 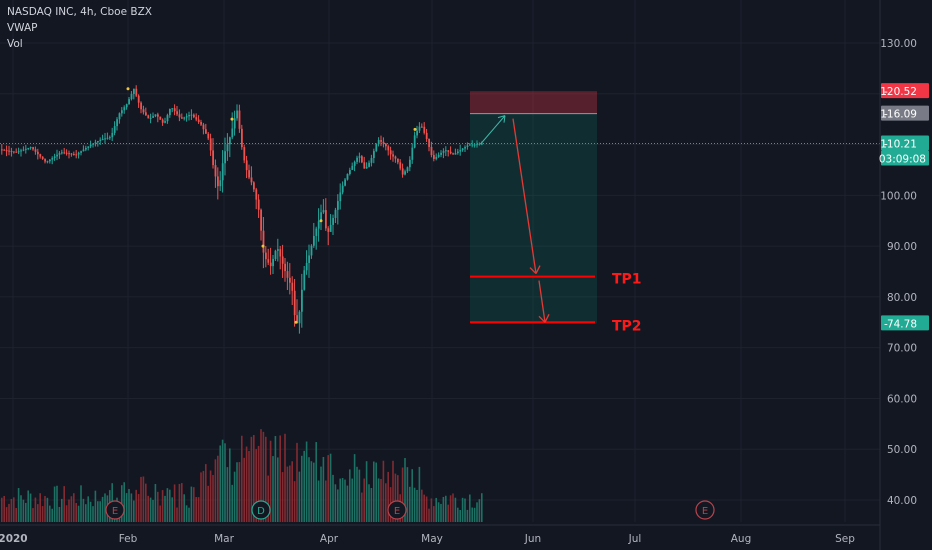 What do you see at coordinates (15, 44) in the screenshot?
I see `volume-indicator-label: Vol` at bounding box center [15, 44].